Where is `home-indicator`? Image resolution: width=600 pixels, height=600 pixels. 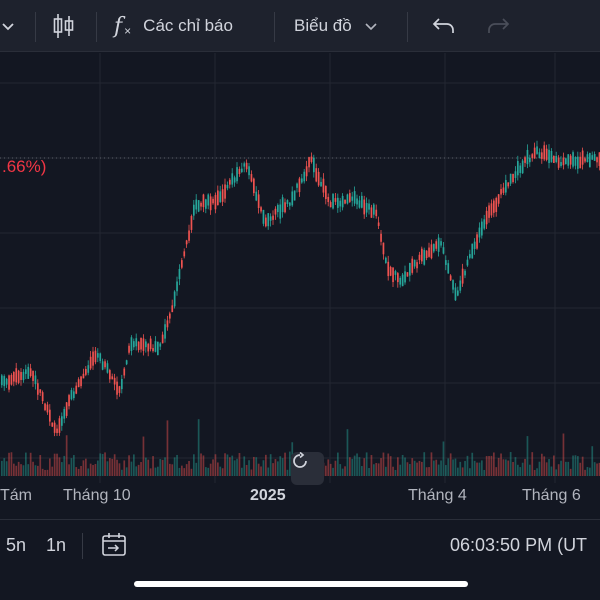 home-indicator is located at coordinates (301, 584).